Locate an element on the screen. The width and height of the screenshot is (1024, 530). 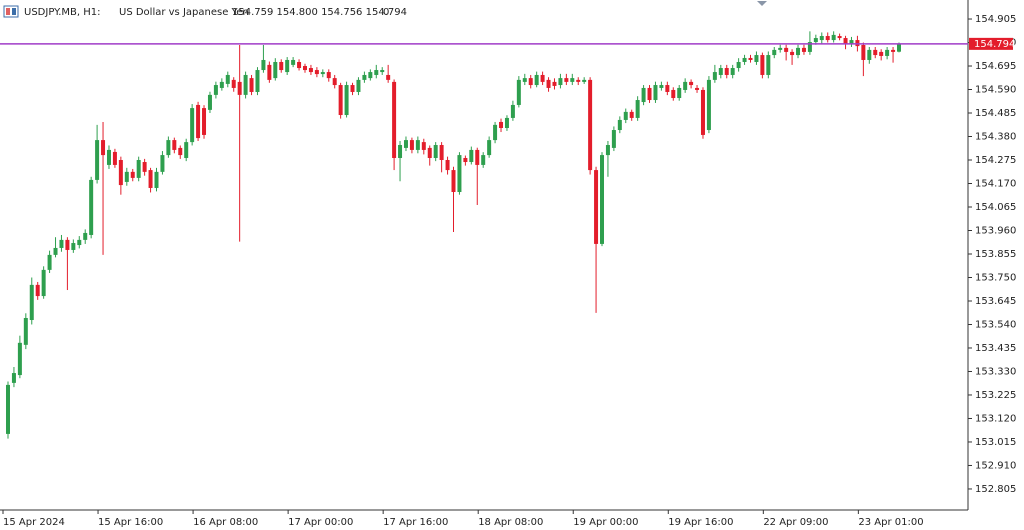
y-tick-label: 154.170 is located at coordinates (995, 184).